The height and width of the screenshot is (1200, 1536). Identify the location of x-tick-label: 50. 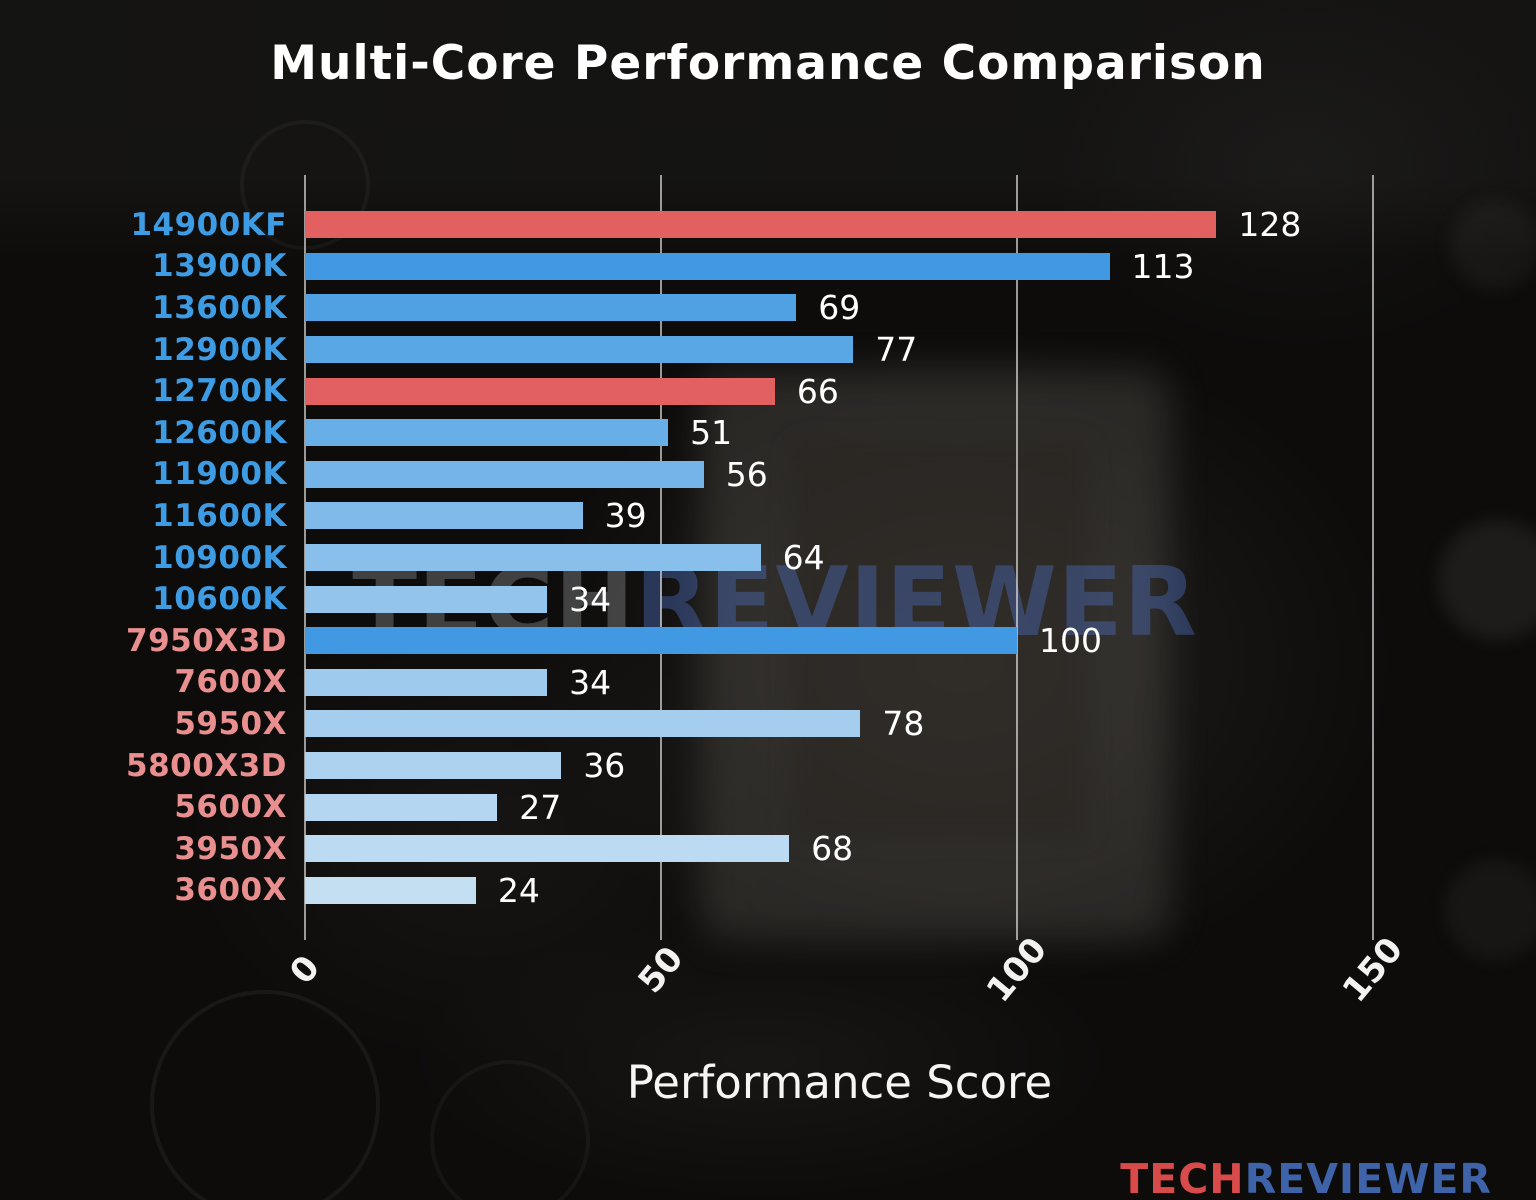
(661, 970).